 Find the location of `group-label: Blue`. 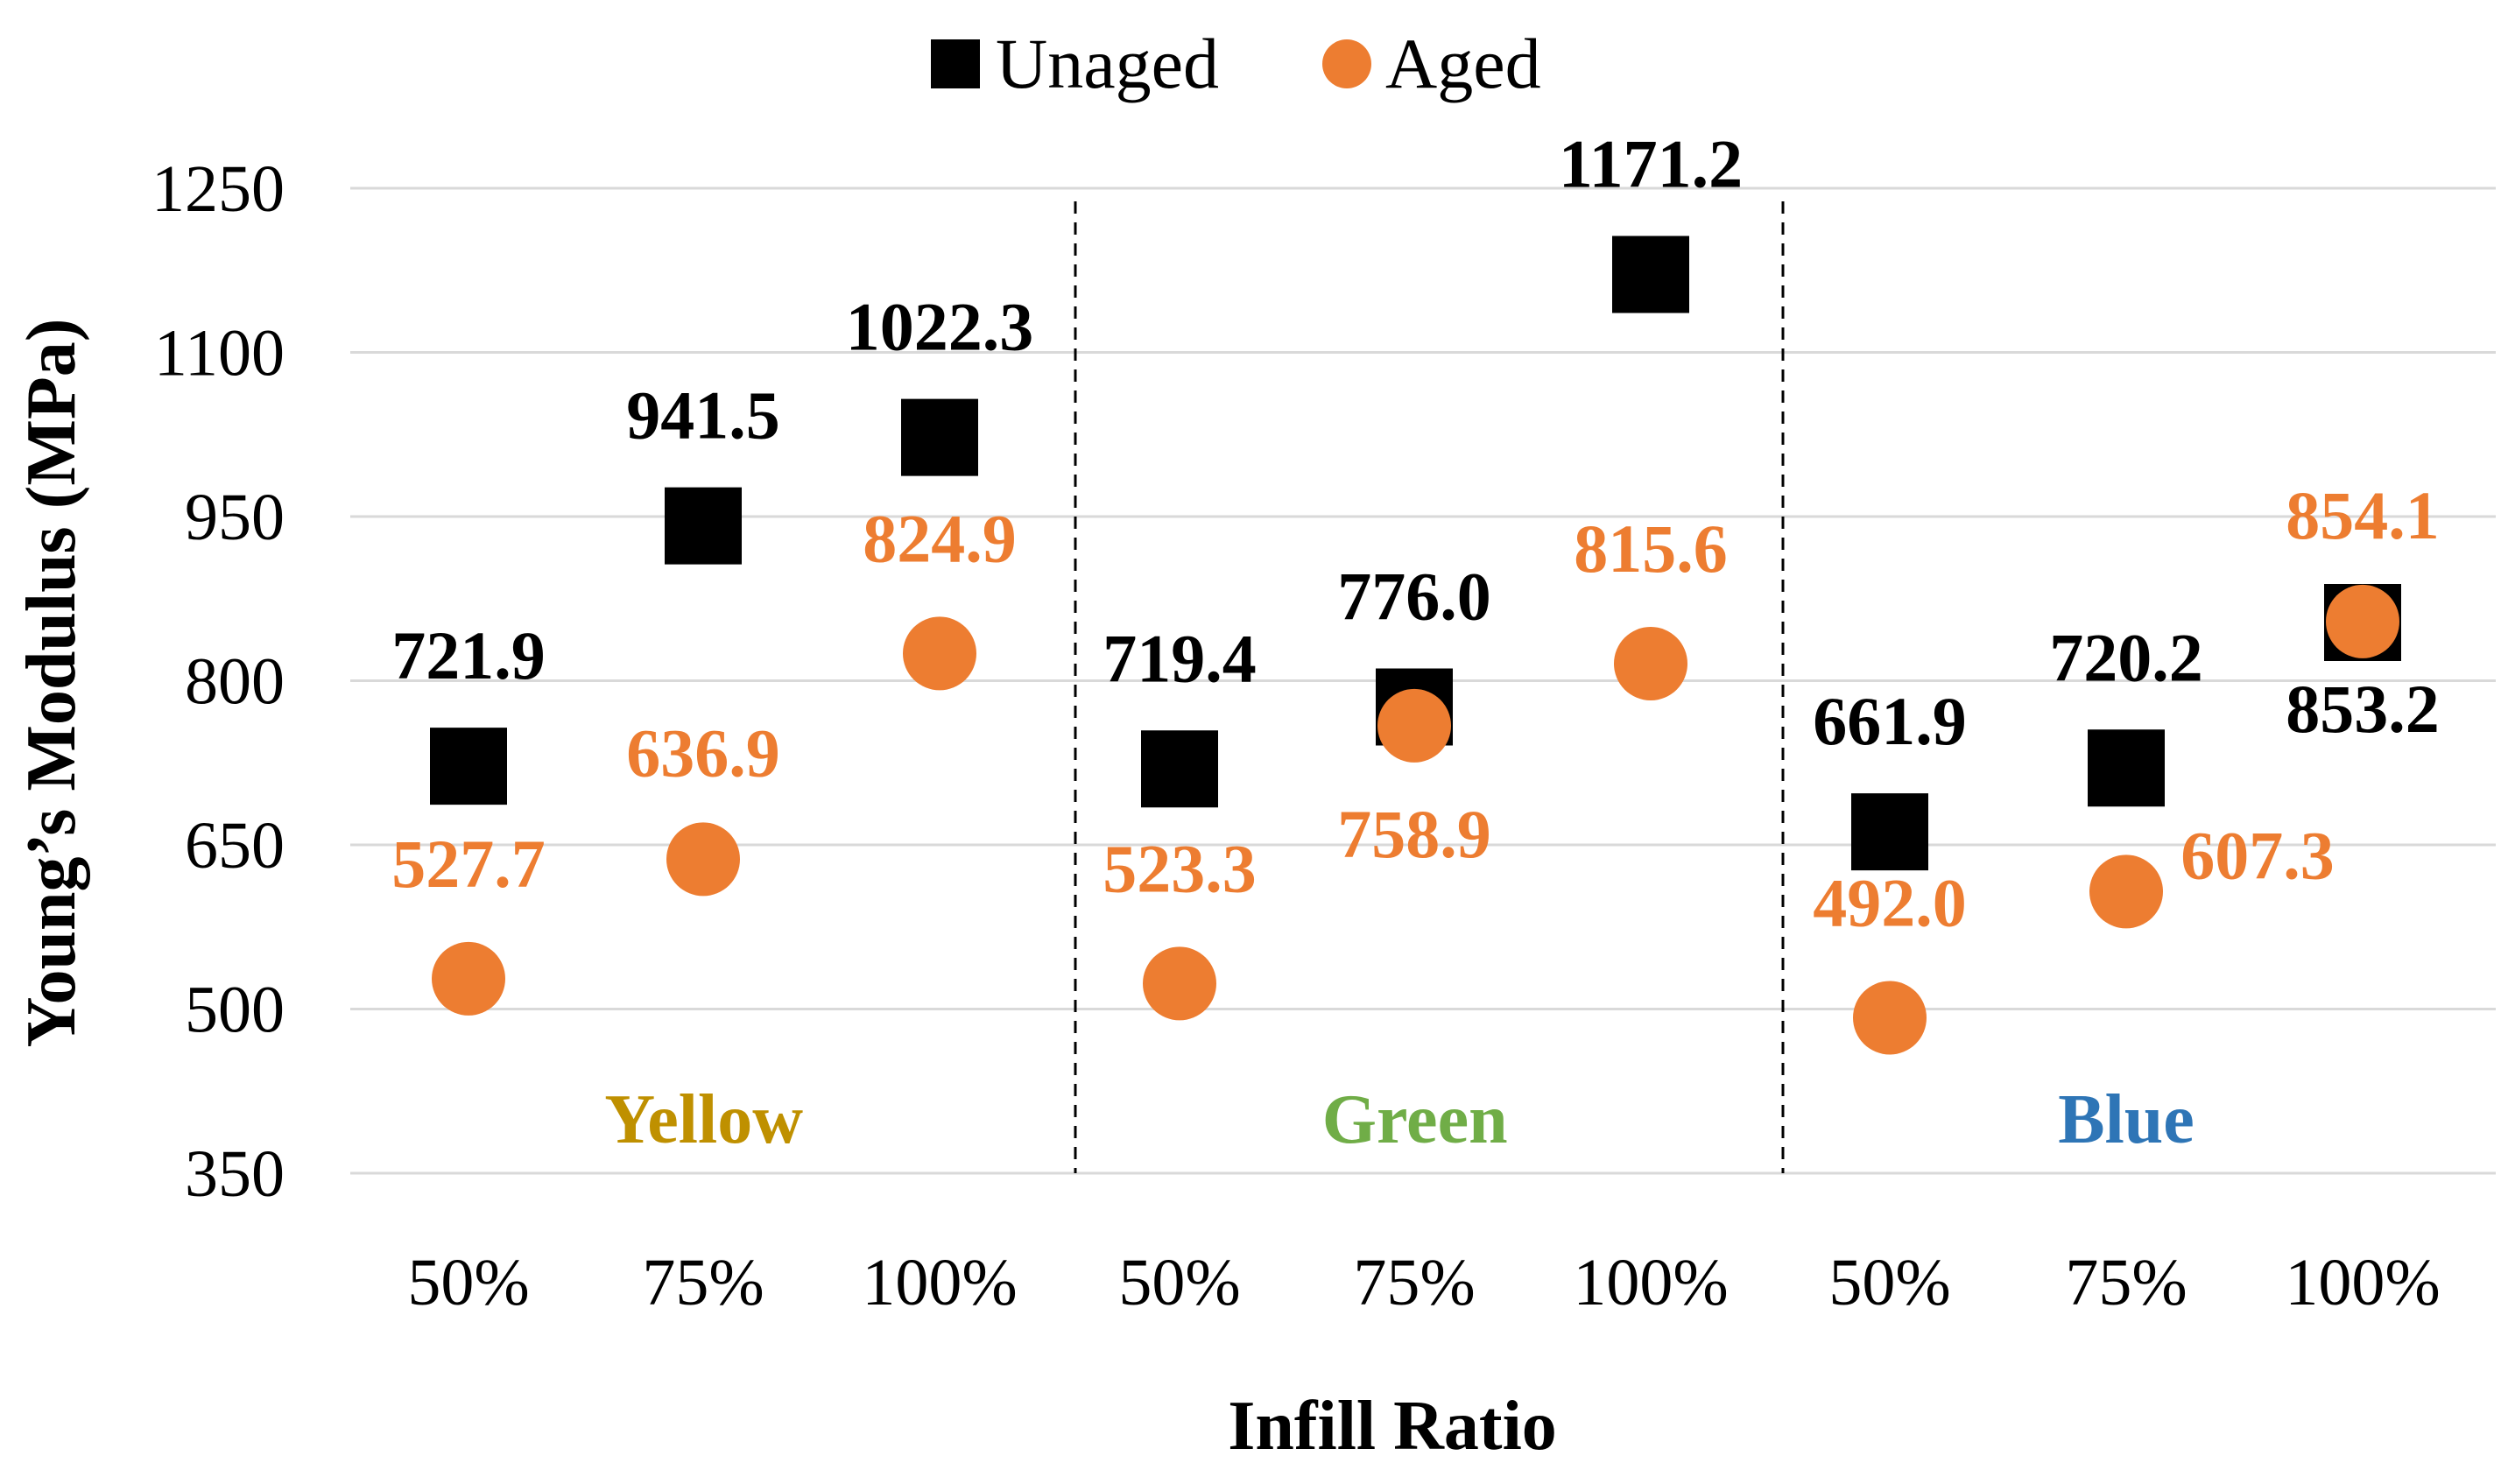

group-label: Blue is located at coordinates (2126, 1119).